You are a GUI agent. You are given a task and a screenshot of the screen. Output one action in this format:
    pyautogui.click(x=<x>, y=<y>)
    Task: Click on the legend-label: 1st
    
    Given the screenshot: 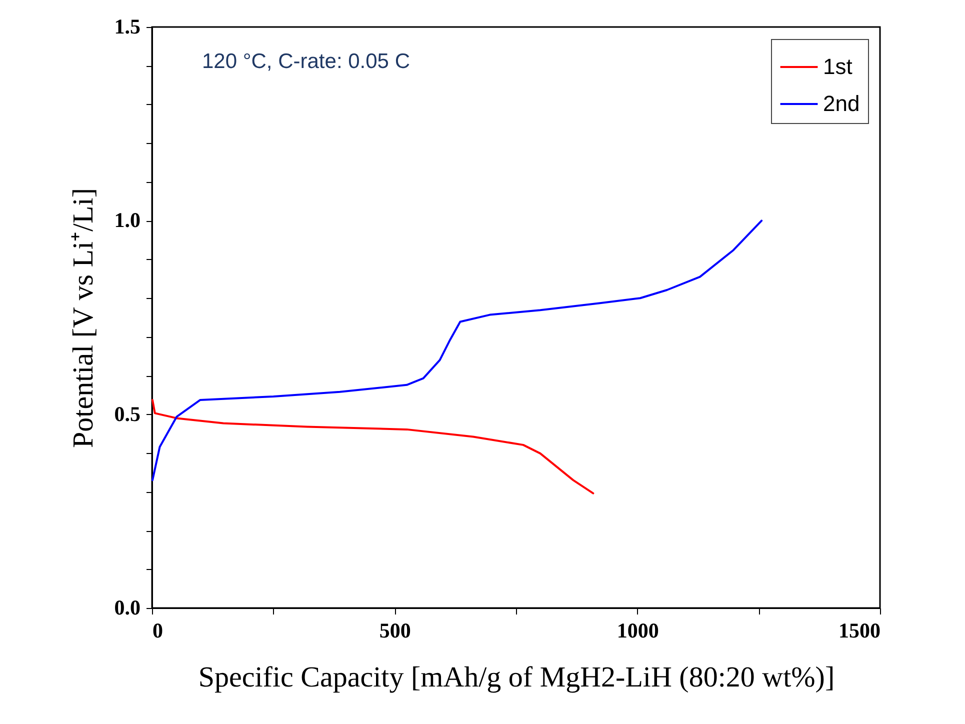 What is the action you would take?
    pyautogui.click(x=837, y=66)
    